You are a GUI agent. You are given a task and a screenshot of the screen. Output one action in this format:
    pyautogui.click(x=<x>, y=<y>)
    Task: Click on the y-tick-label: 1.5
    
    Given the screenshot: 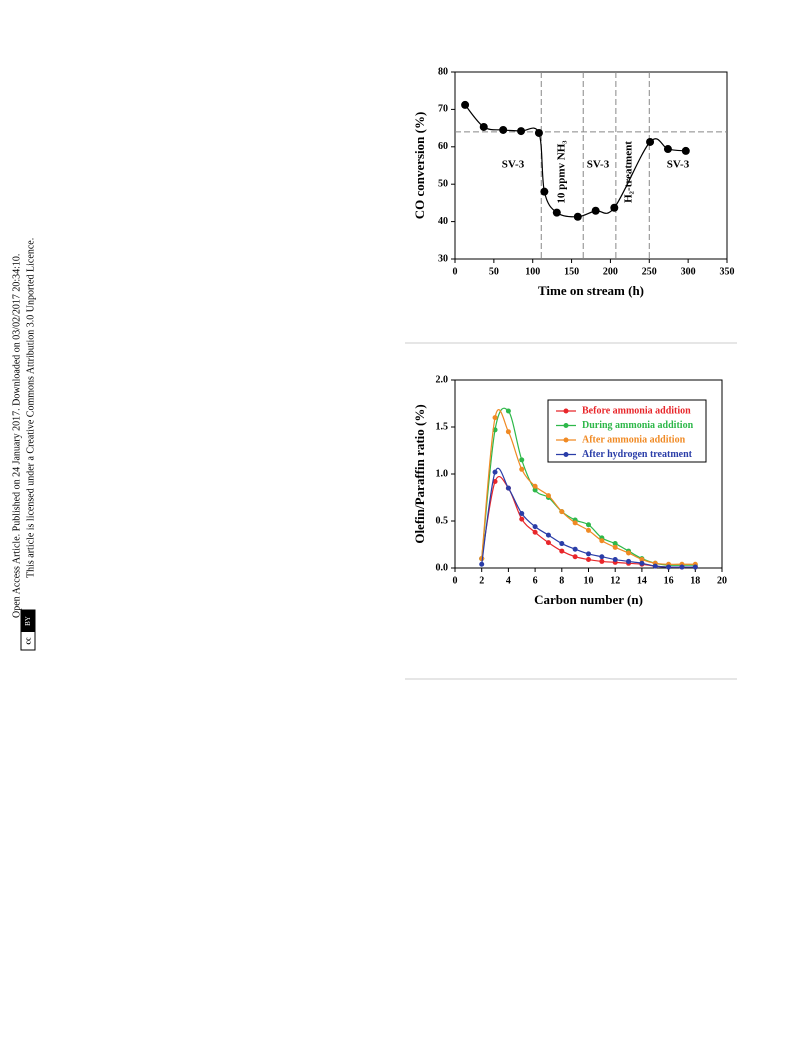 What is the action you would take?
    pyautogui.click(x=442, y=426)
    